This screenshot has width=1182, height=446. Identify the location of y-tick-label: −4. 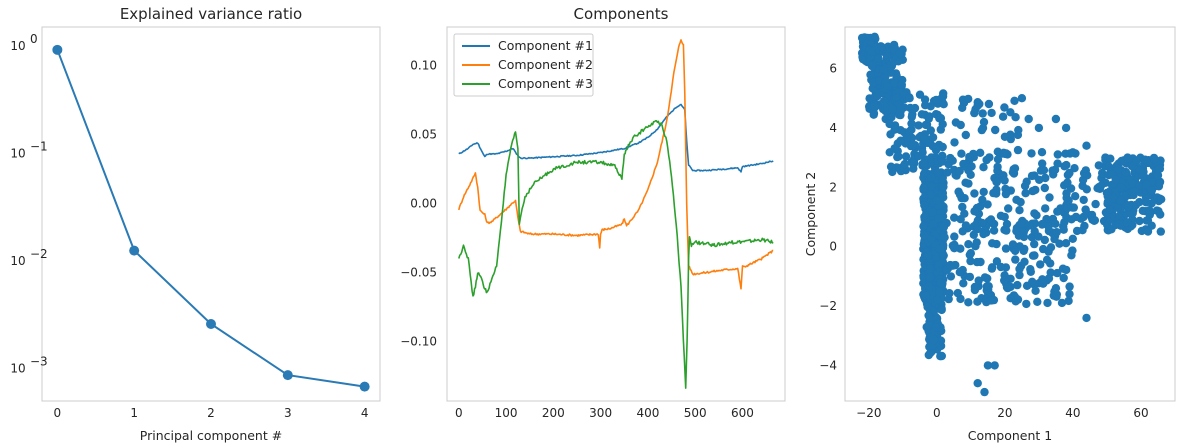
(828, 365).